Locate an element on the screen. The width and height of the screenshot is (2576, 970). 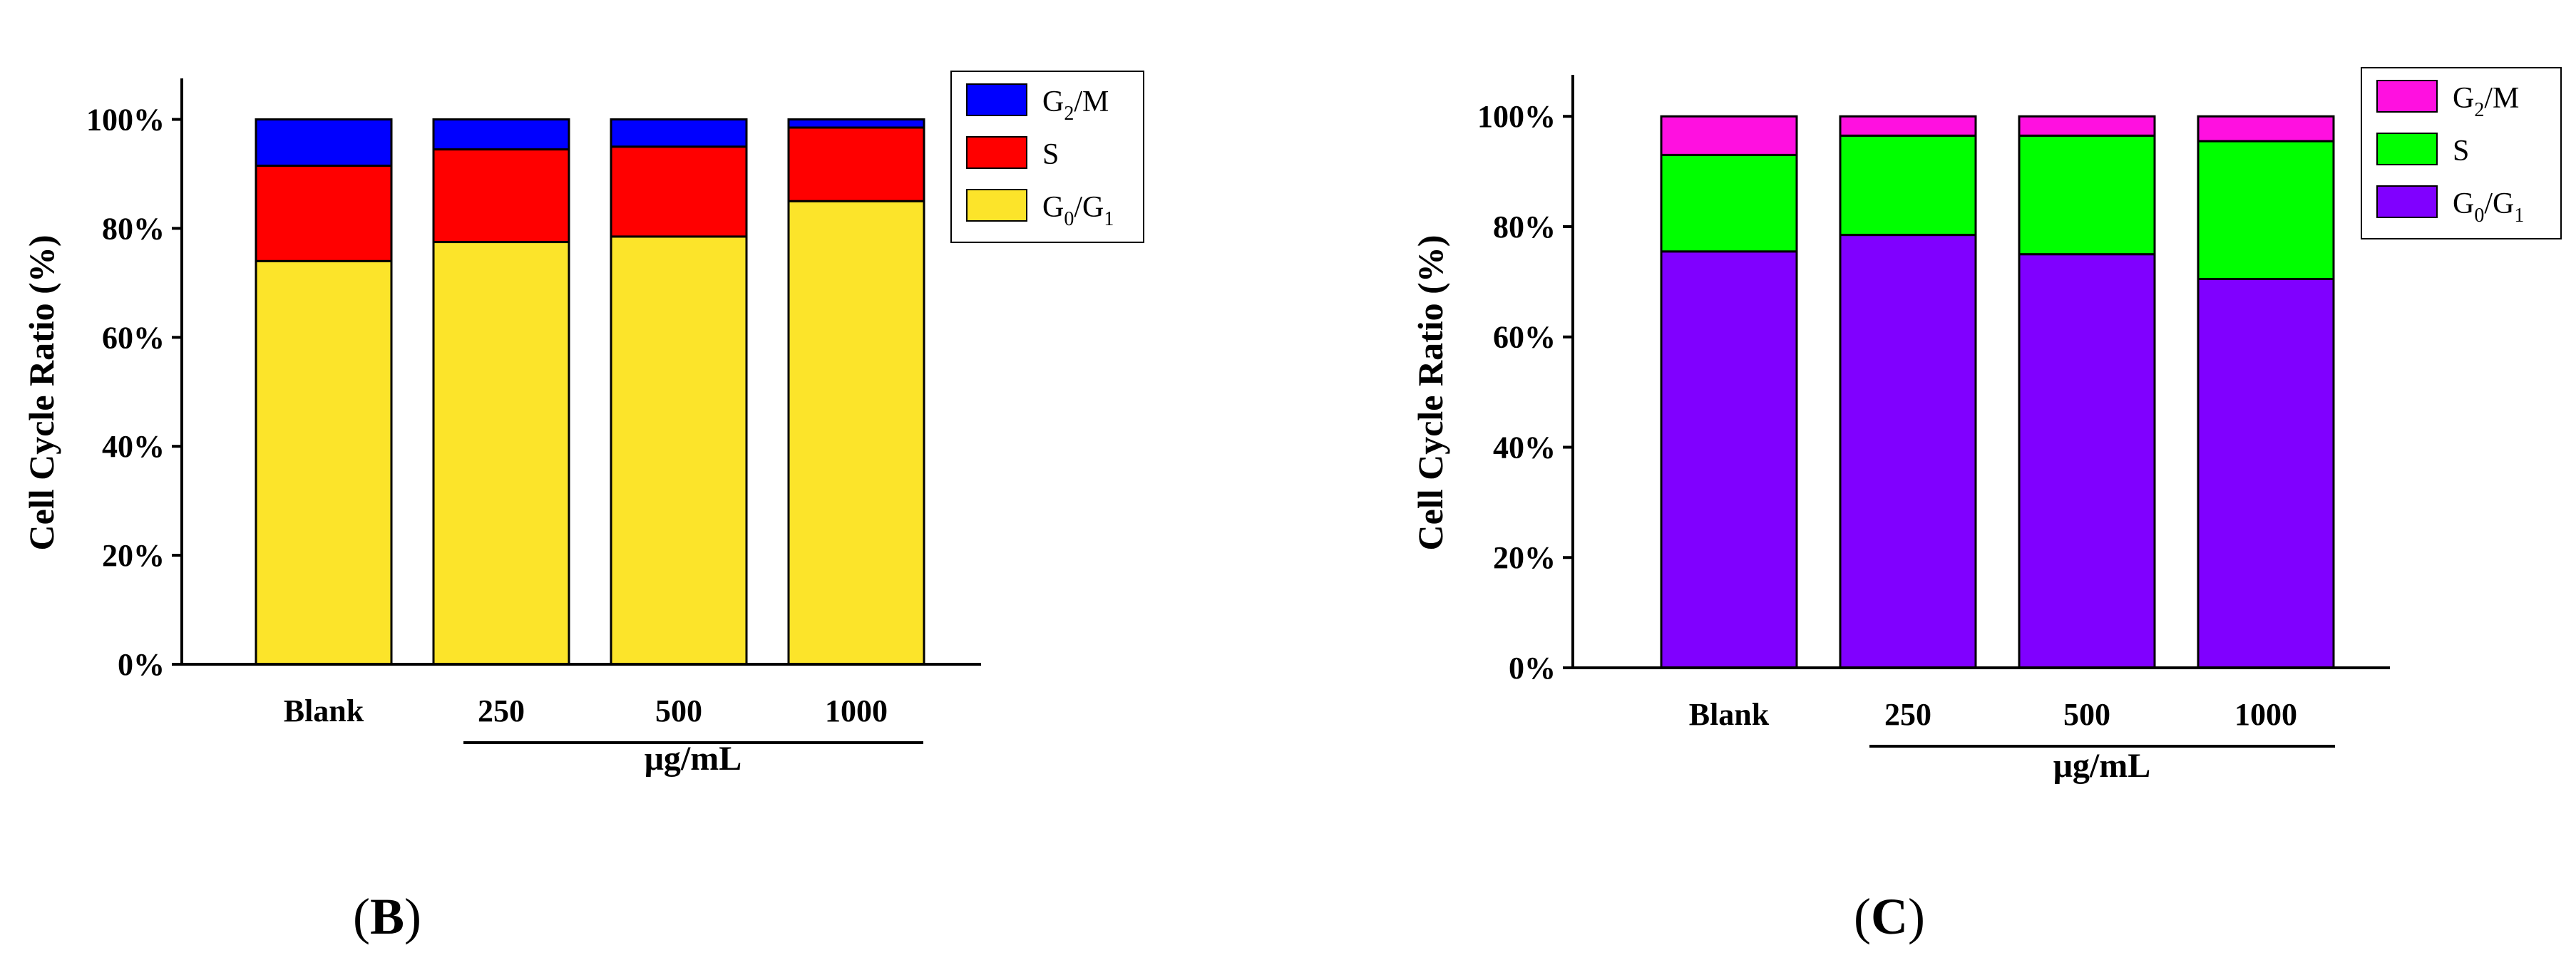
panel-label: (C) is located at coordinates (1889, 916).